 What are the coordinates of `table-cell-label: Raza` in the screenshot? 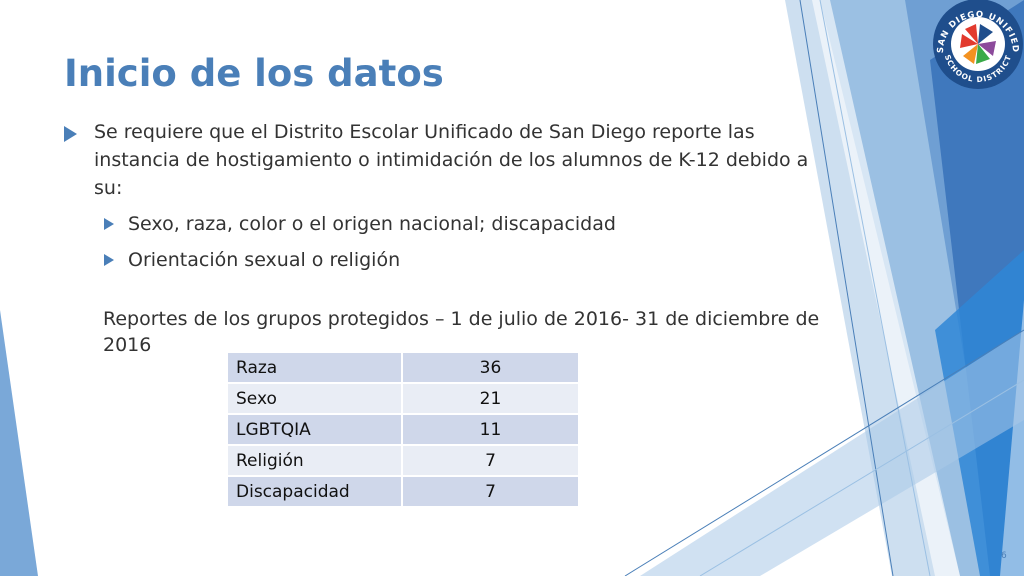 It's located at (315, 368).